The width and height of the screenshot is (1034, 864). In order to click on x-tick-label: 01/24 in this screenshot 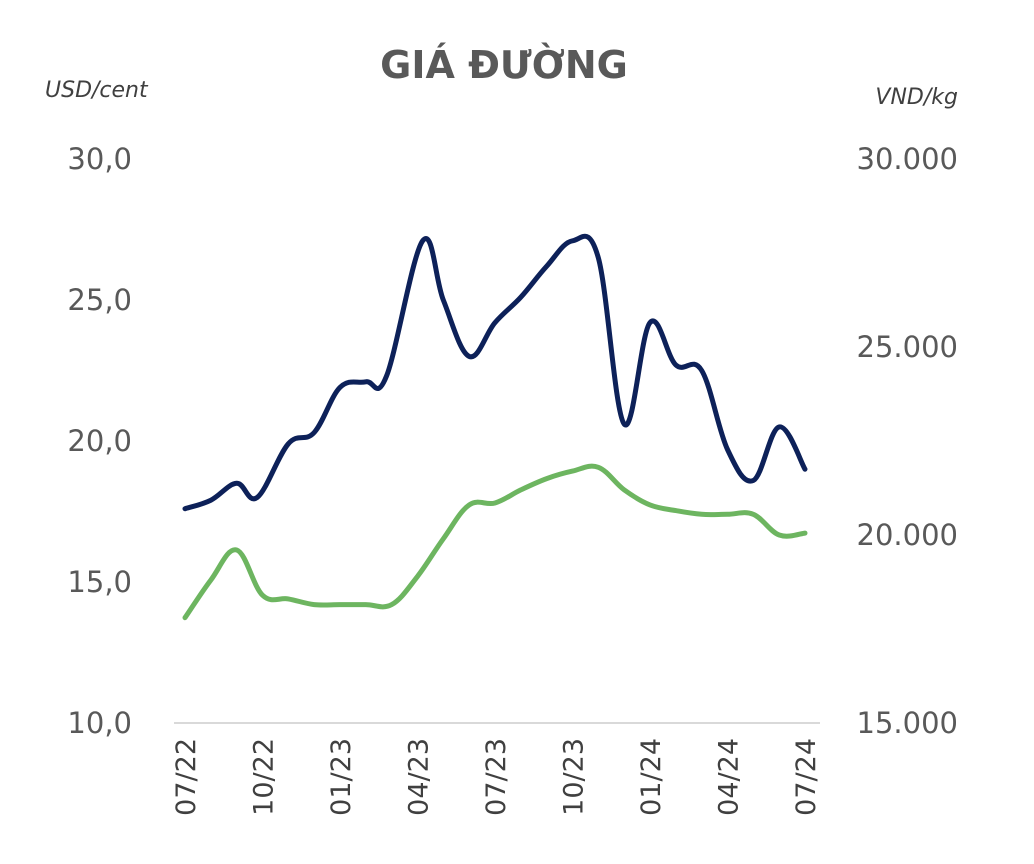, I will do `click(651, 777)`.